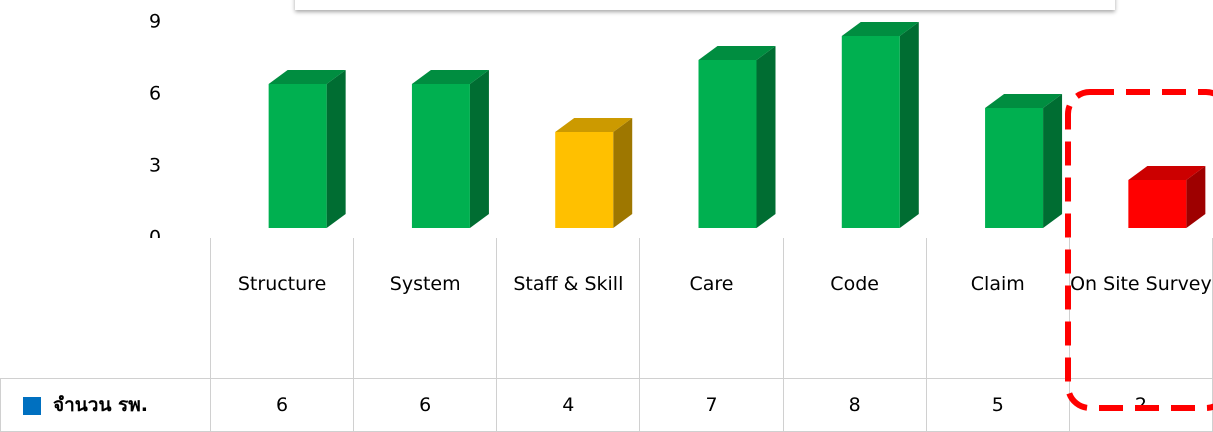 This screenshot has width=1213, height=432. I want to click on top-box, so click(705, 5).